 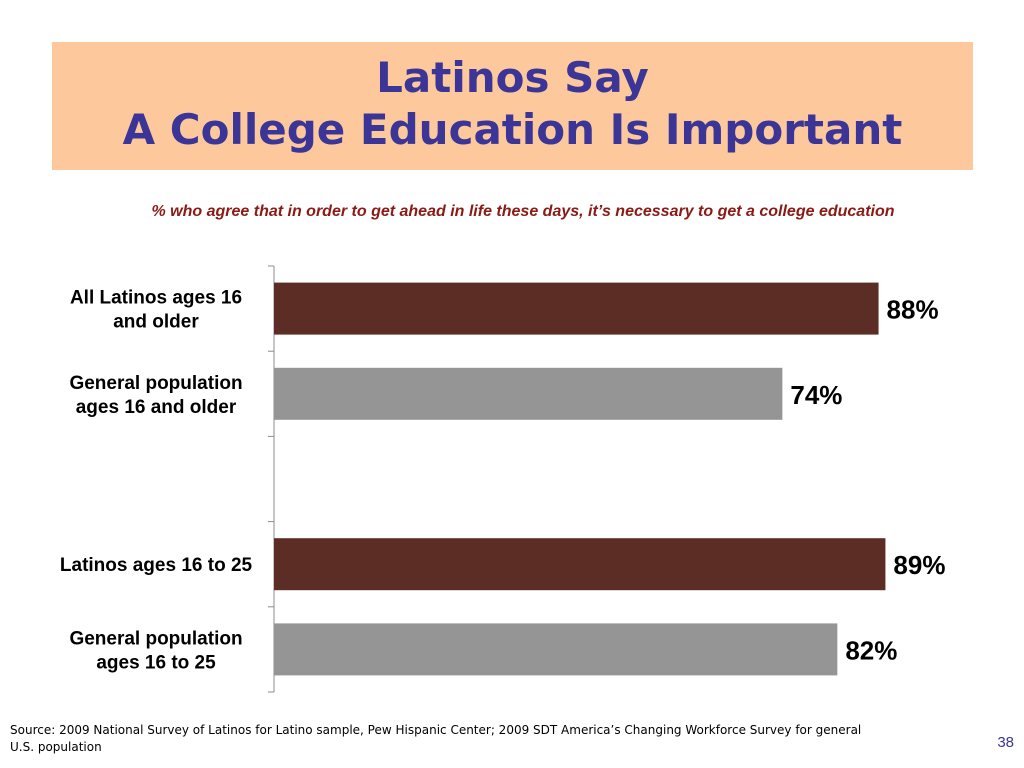 What do you see at coordinates (919, 565) in the screenshot?
I see `data-label: 89%` at bounding box center [919, 565].